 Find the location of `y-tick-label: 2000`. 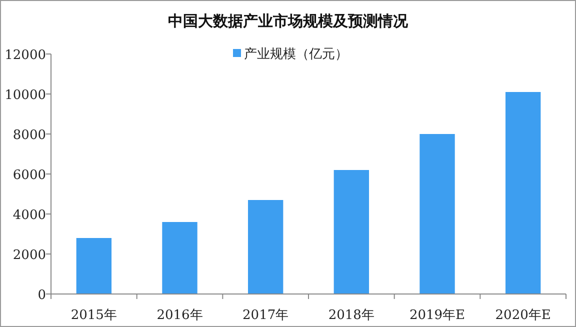

y-tick-label: 2000 is located at coordinates (29, 255).